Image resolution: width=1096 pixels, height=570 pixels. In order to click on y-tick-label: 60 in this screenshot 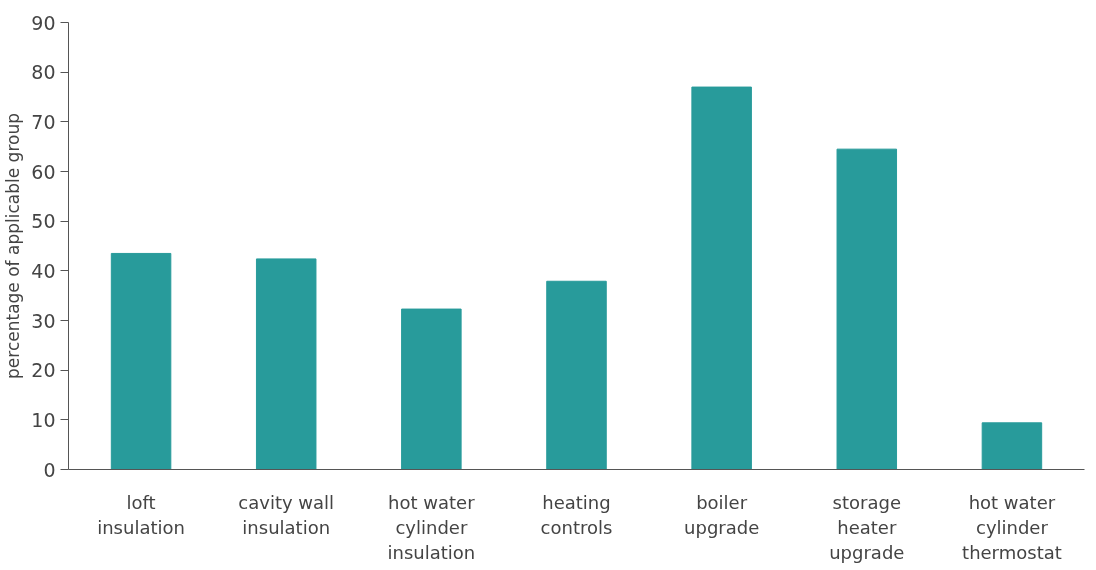, I will do `click(43, 171)`.